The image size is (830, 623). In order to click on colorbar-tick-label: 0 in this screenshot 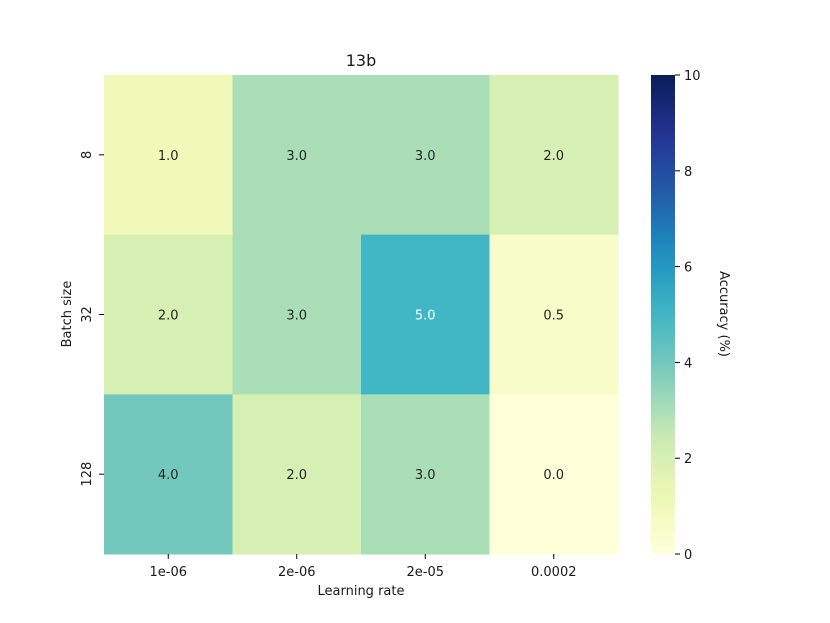, I will do `click(688, 555)`.